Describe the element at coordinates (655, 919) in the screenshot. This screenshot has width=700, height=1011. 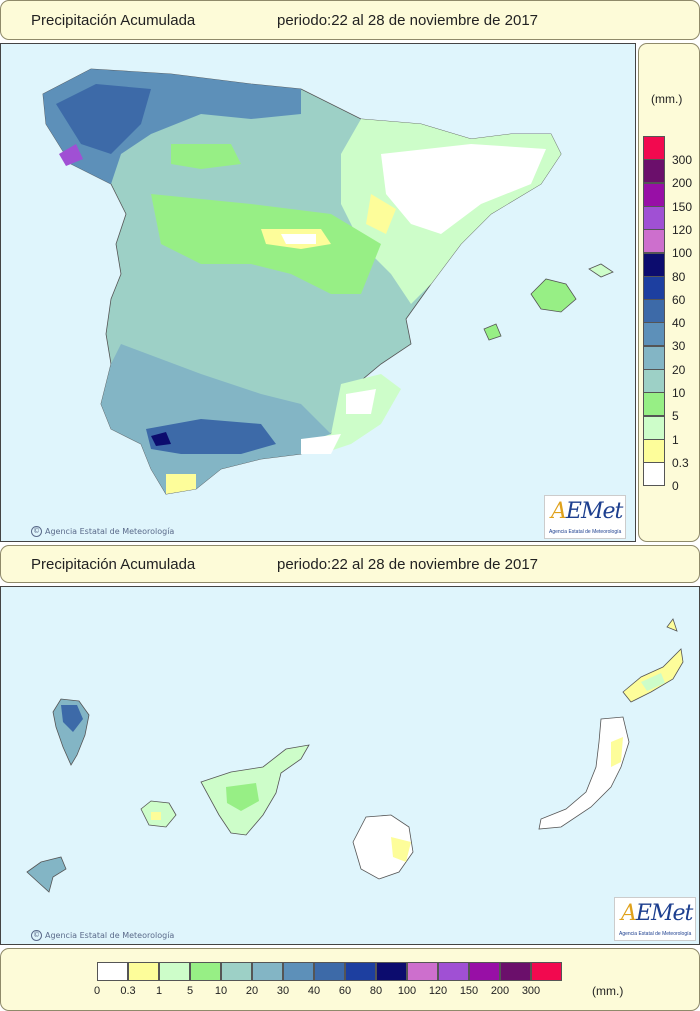
I see `aemet-logo-bottom: AEMet Agencia Estatal de Meteorología` at that location.